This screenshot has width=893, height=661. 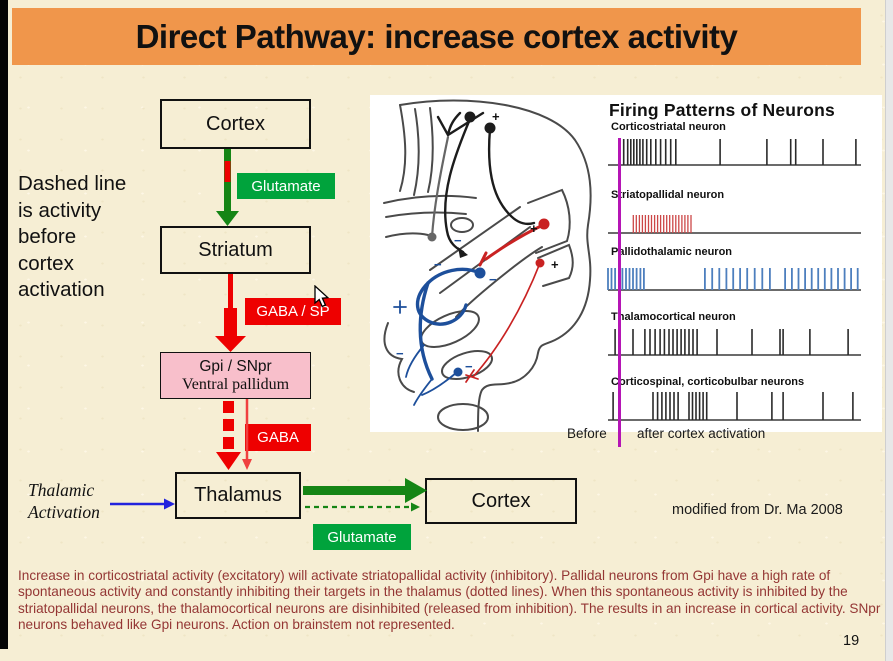 I want to click on thalamic-activation-label: Thalamic Activation, so click(x=64, y=501).